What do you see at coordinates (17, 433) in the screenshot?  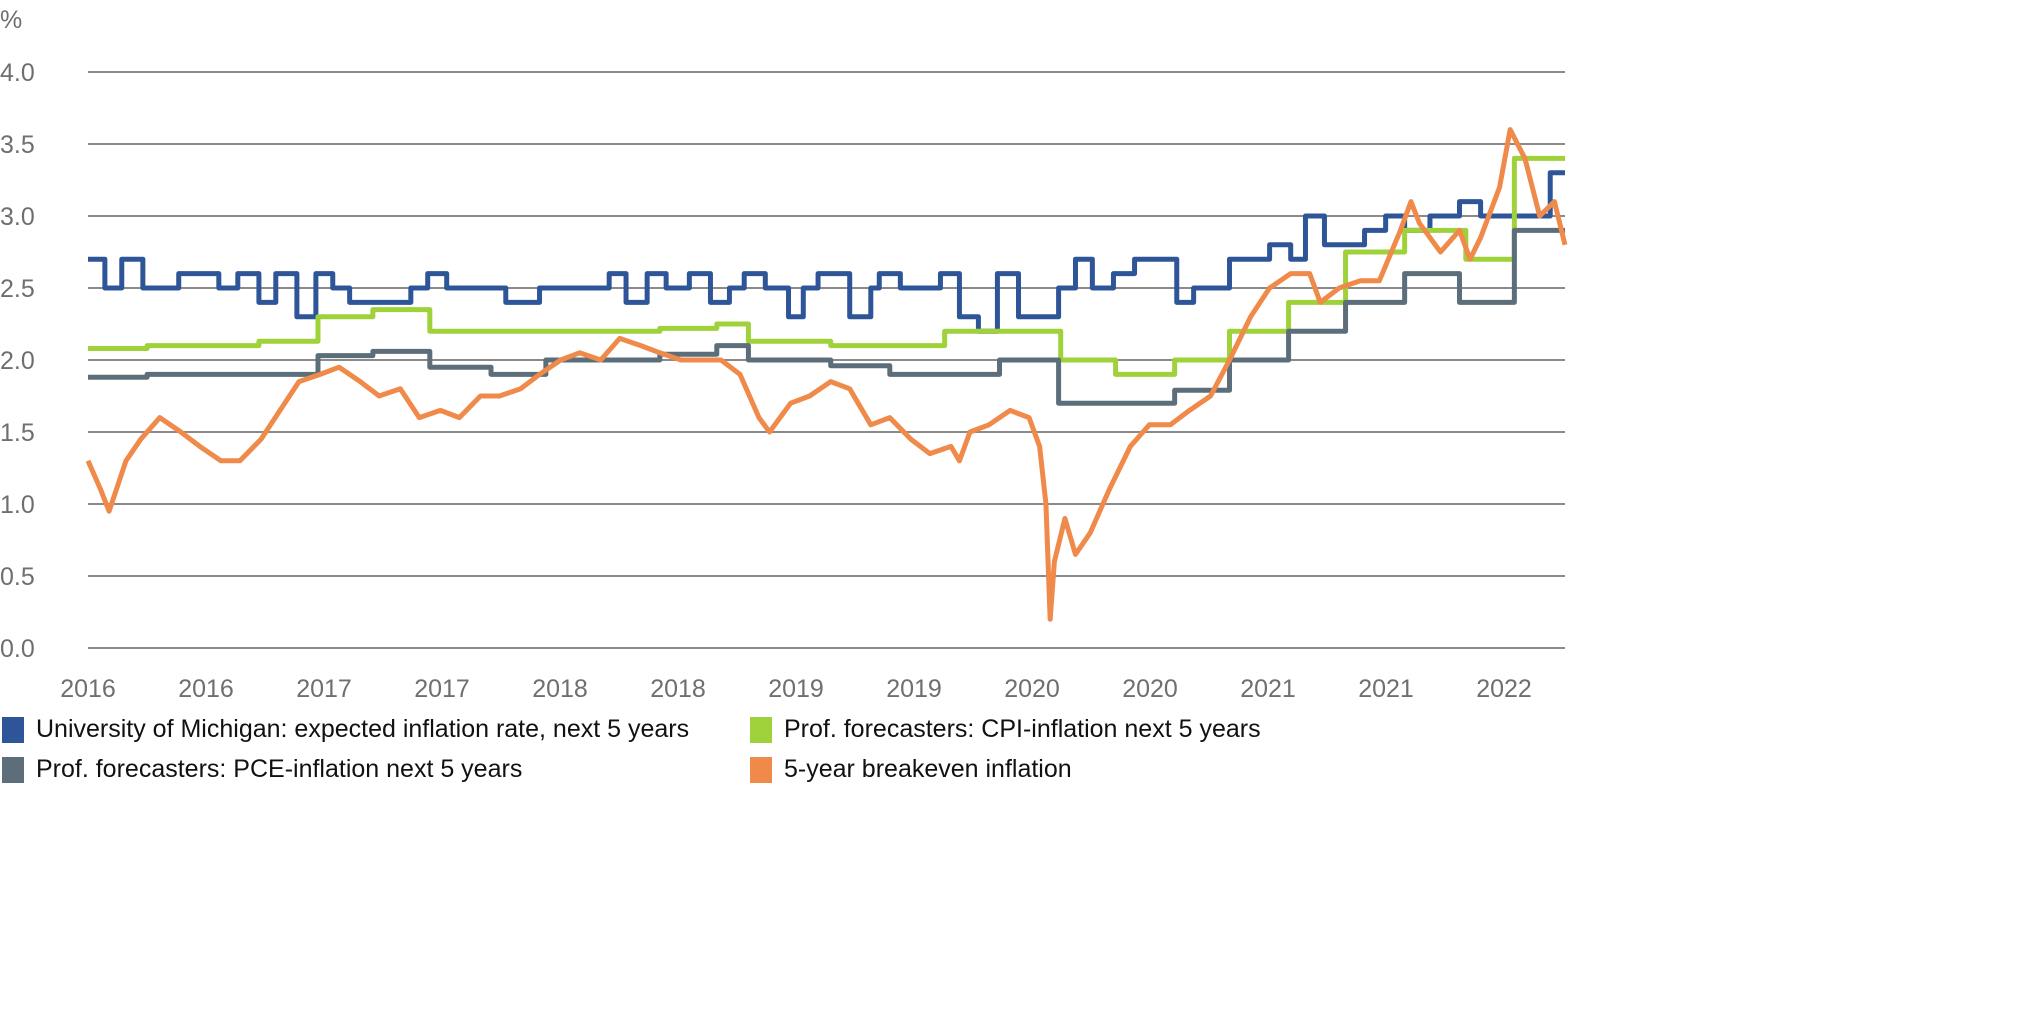 I see `y-tick-label: 1.5` at bounding box center [17, 433].